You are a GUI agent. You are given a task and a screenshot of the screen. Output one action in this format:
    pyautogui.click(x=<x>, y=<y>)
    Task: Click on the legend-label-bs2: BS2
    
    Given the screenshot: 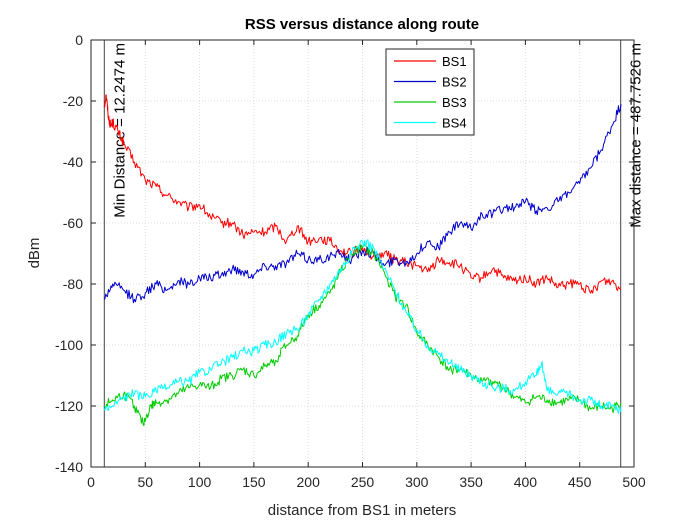 What is the action you would take?
    pyautogui.click(x=454, y=82)
    